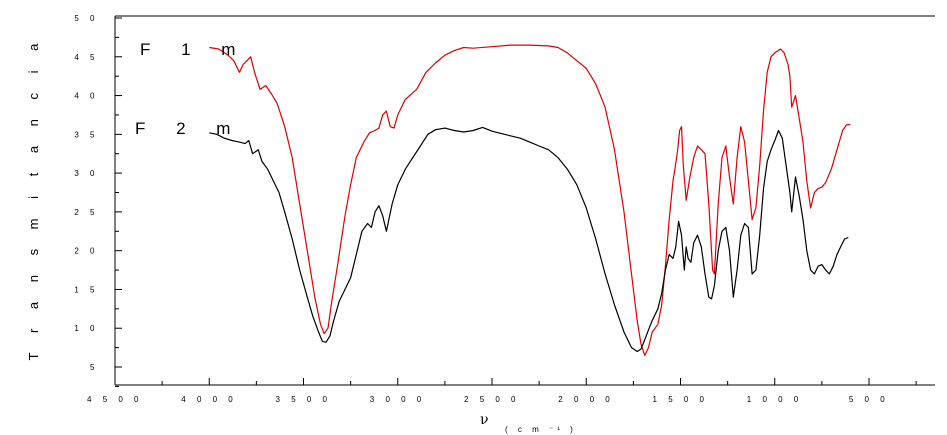 Image resolution: width=947 pixels, height=435 pixels. Describe the element at coordinates (86, 57) in the screenshot. I see `y-tick-label: 4 5` at that location.